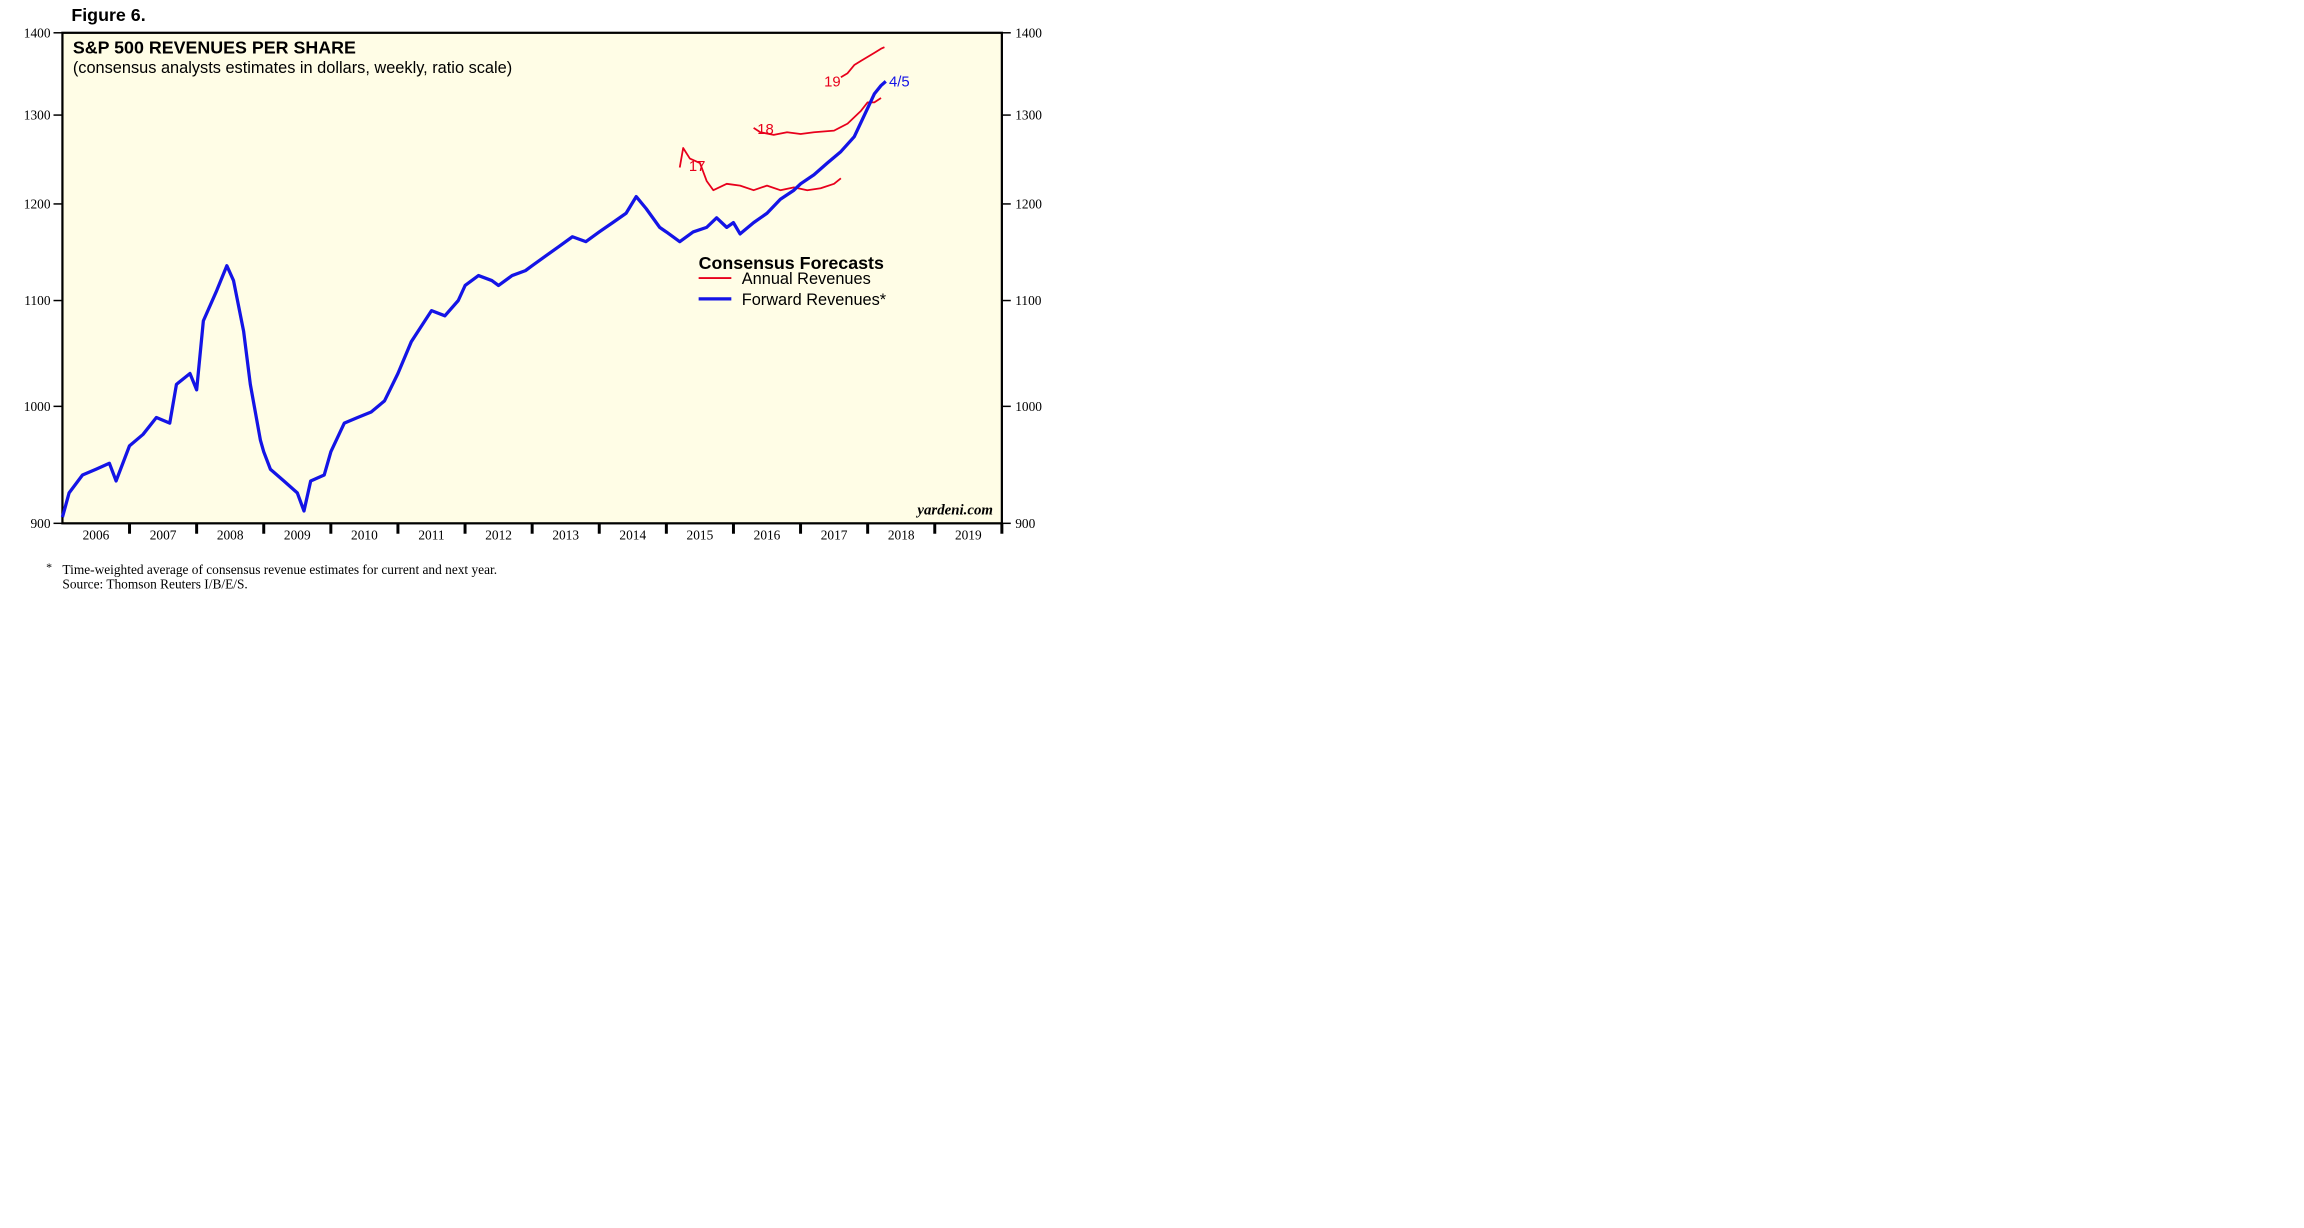 The width and height of the screenshot is (2304, 1228). What do you see at coordinates (37, 32) in the screenshot?
I see `y-tick-label: 1400` at bounding box center [37, 32].